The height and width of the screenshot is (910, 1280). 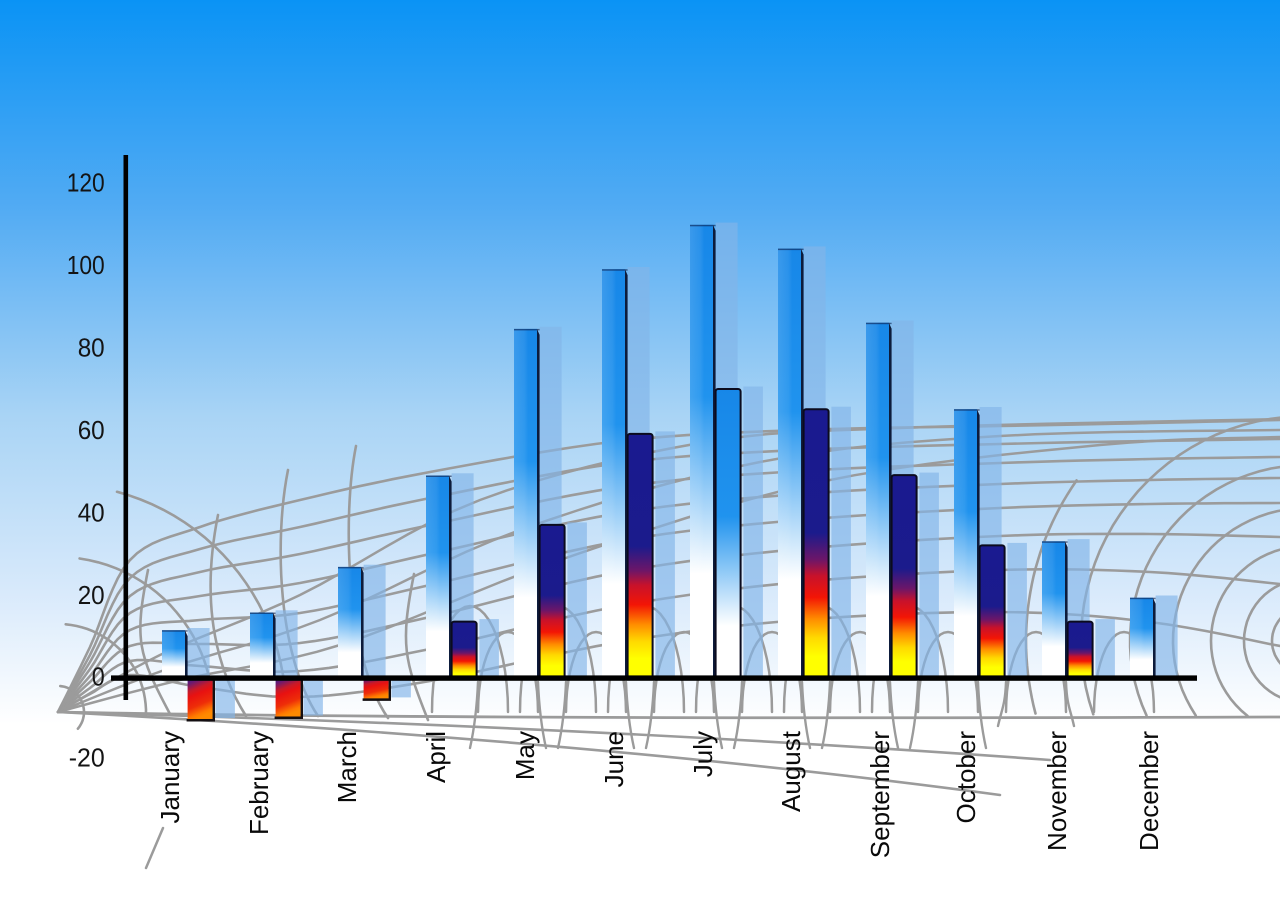 I want to click on svg-text: May, so click(x=525, y=755).